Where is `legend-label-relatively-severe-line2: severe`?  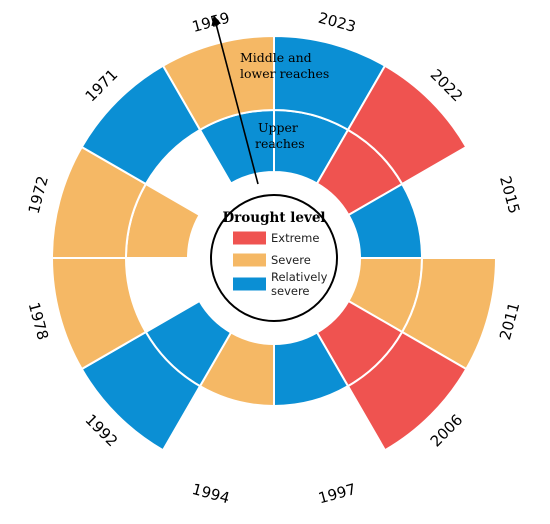 legend-label-relatively-severe-line2: severe is located at coordinates (290, 291).